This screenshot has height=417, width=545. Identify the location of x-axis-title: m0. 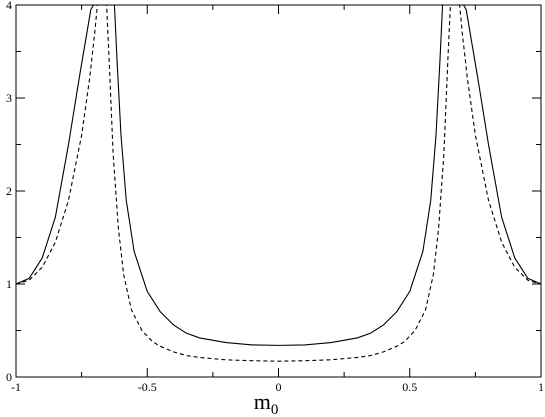
(266, 403).